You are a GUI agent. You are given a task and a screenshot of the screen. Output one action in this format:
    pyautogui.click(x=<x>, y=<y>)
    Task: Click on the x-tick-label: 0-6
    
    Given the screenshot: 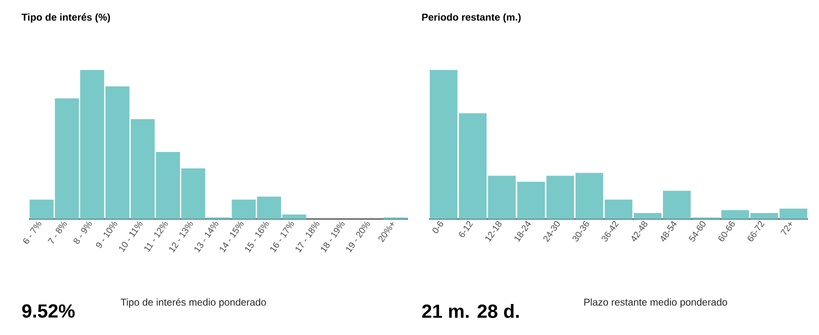 What is the action you would take?
    pyautogui.click(x=438, y=227)
    